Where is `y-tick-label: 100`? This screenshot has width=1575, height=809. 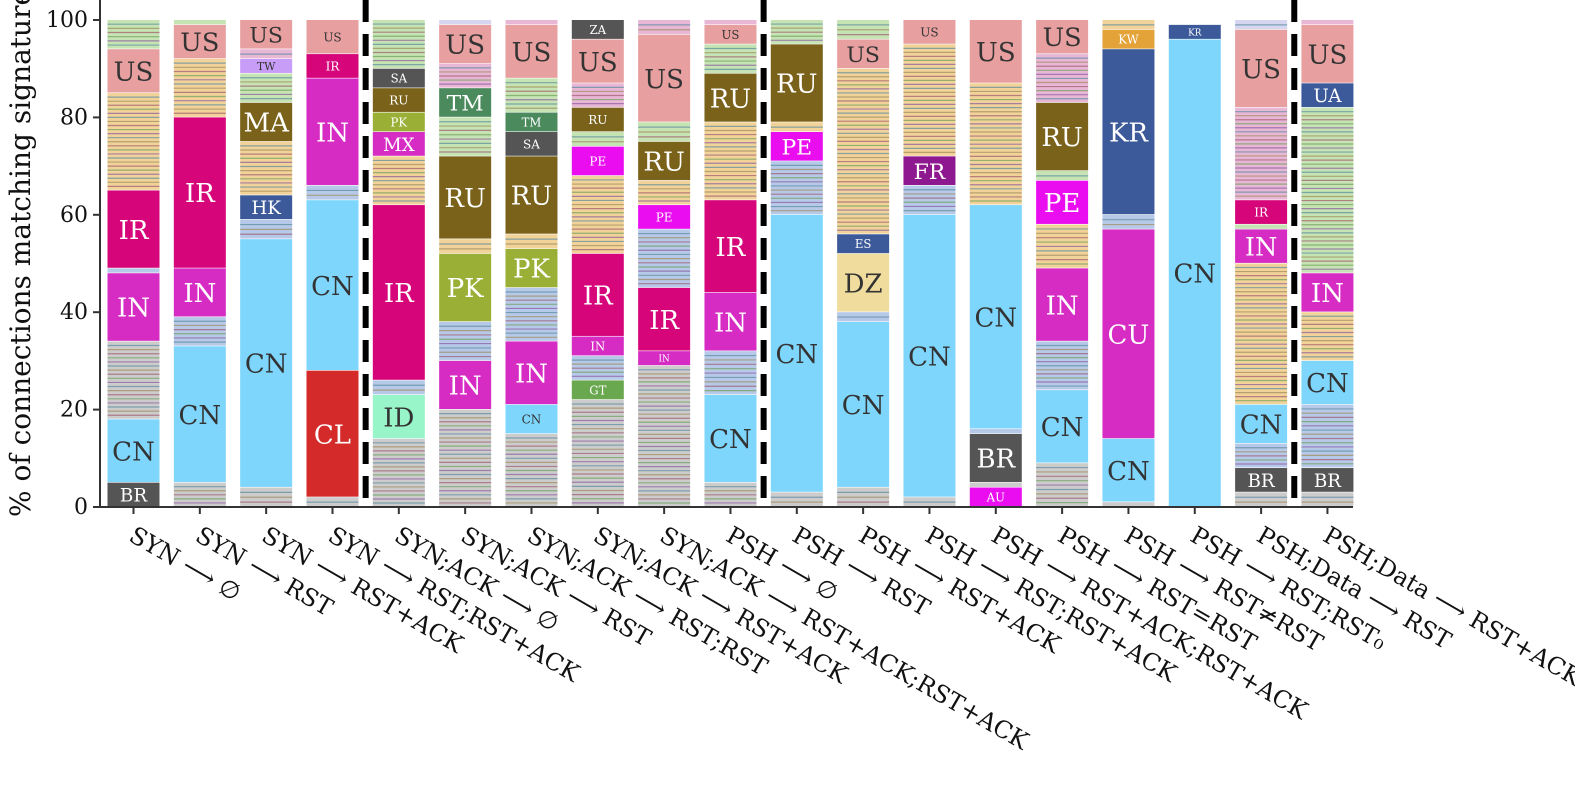 y-tick-label: 100 is located at coordinates (67, 20).